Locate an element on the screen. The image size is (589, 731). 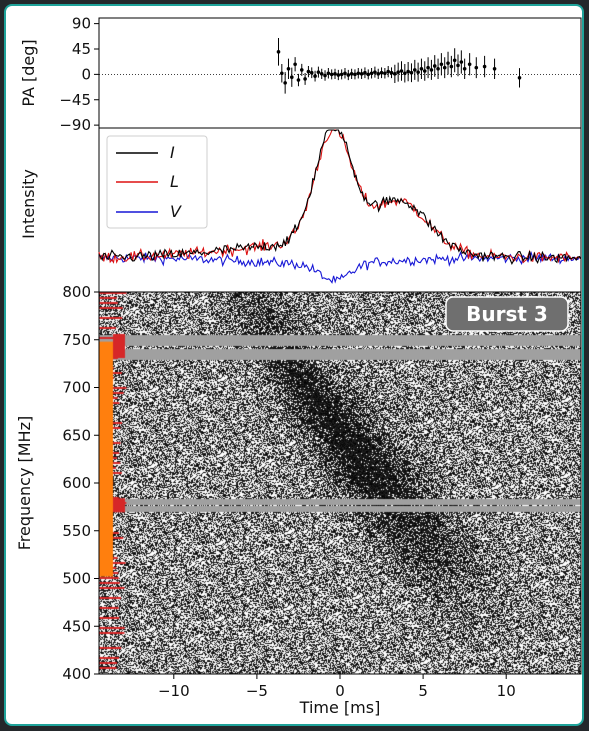
spectrum-xtick-label: 10 is located at coordinates (506, 691).